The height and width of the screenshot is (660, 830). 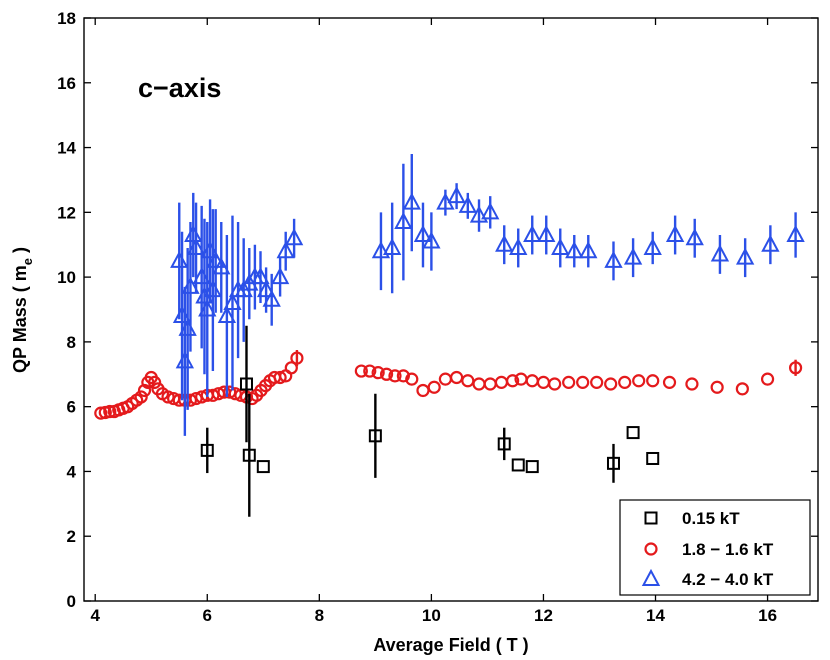 What do you see at coordinates (66, 18) in the screenshot?
I see `y-tick-label: 18` at bounding box center [66, 18].